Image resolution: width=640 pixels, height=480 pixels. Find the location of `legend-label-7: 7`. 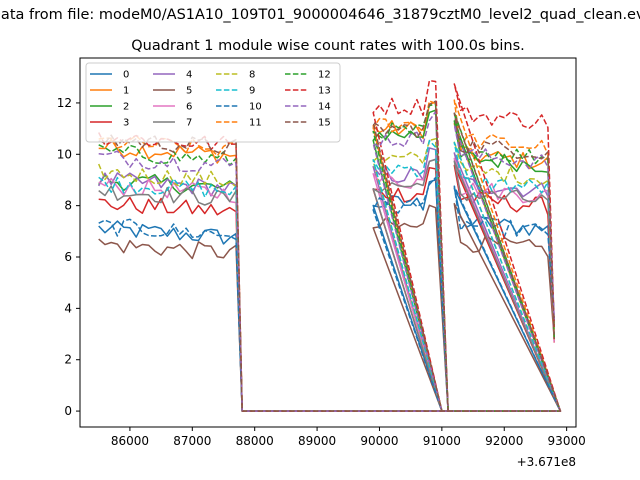

legend-label-7: 7 is located at coordinates (189, 123).